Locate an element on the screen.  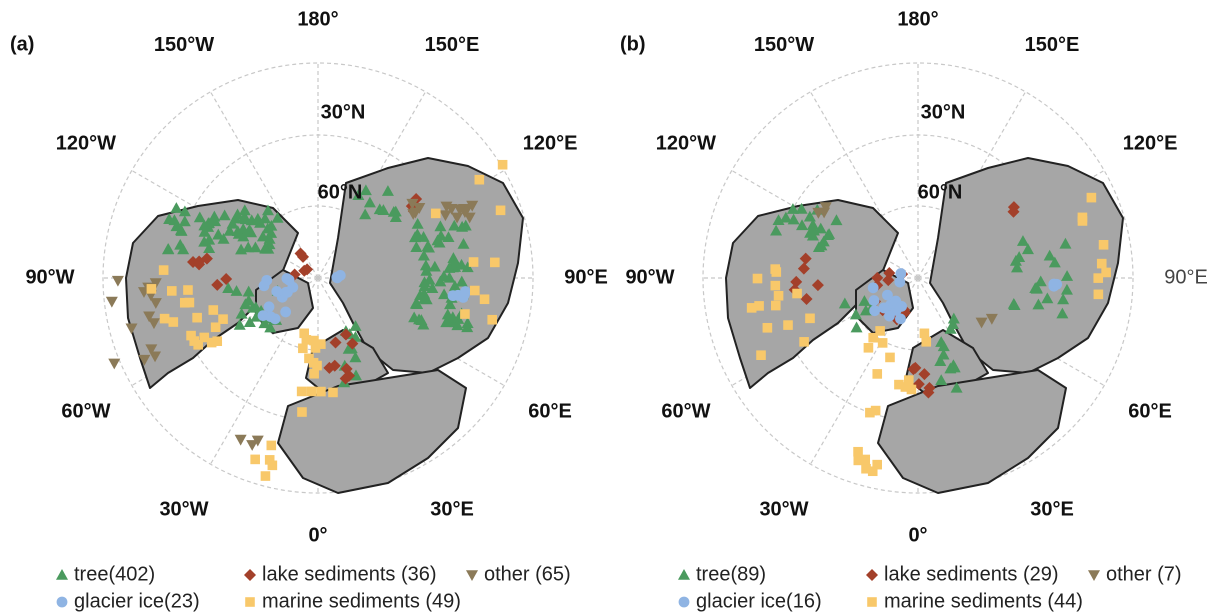
longitude-label: 150°W is located at coordinates (184, 45).